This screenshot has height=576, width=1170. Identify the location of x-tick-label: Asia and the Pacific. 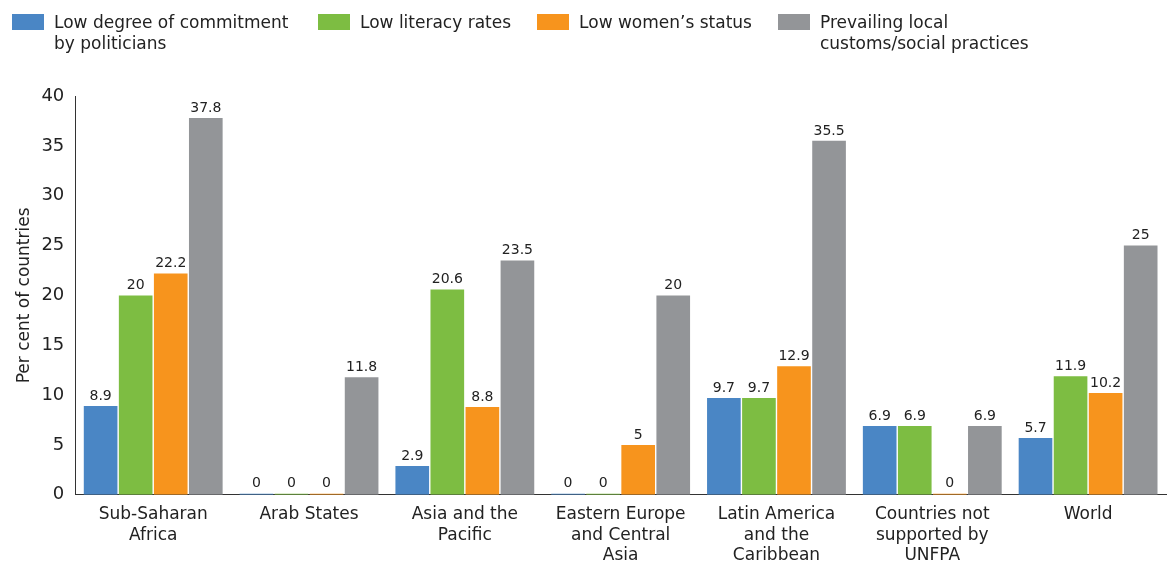
(464, 523).